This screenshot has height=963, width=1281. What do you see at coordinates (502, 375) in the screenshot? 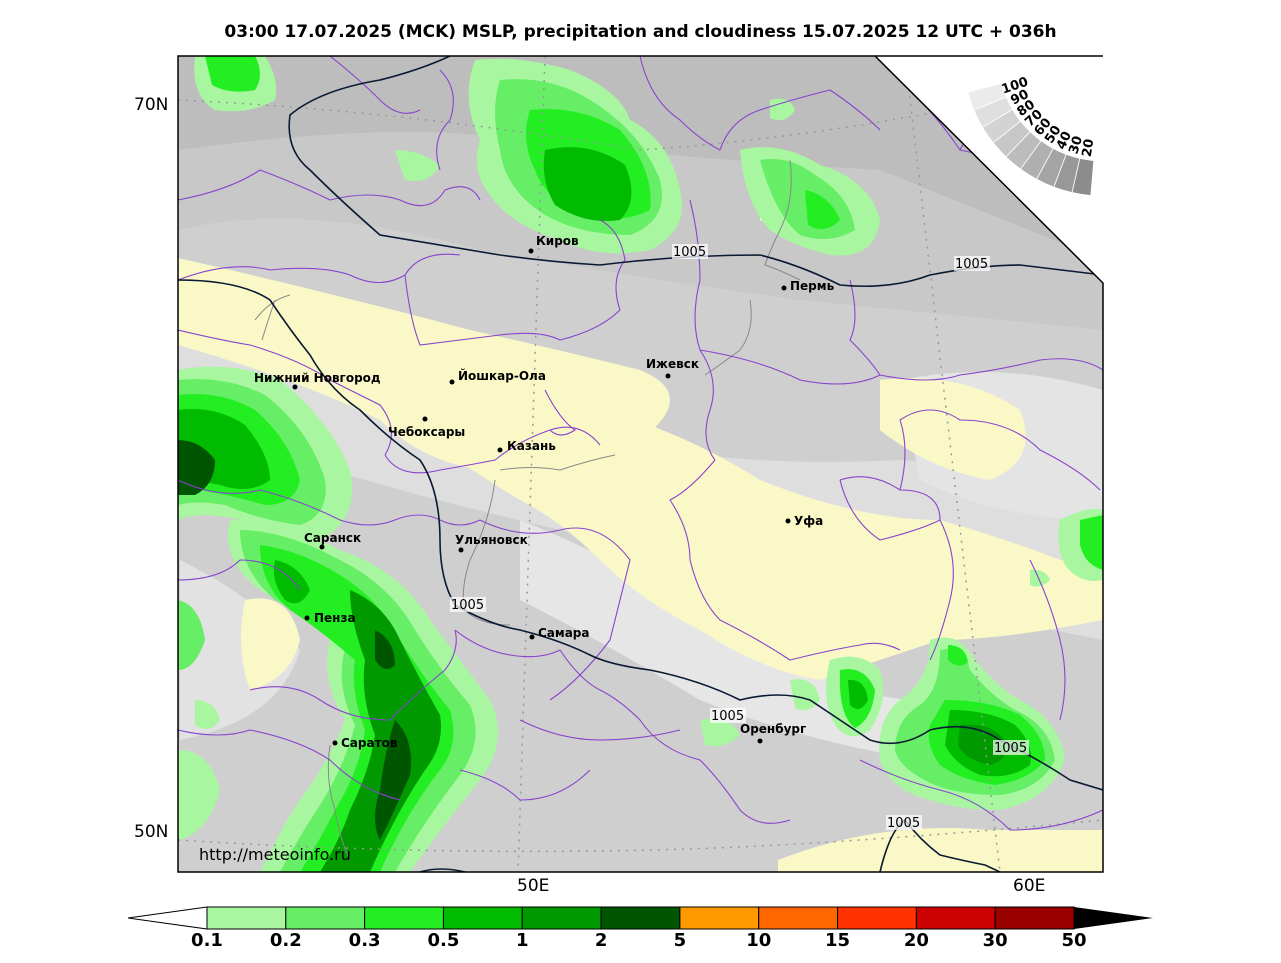
I see `city-label: Йошкар-Ола` at bounding box center [502, 375].